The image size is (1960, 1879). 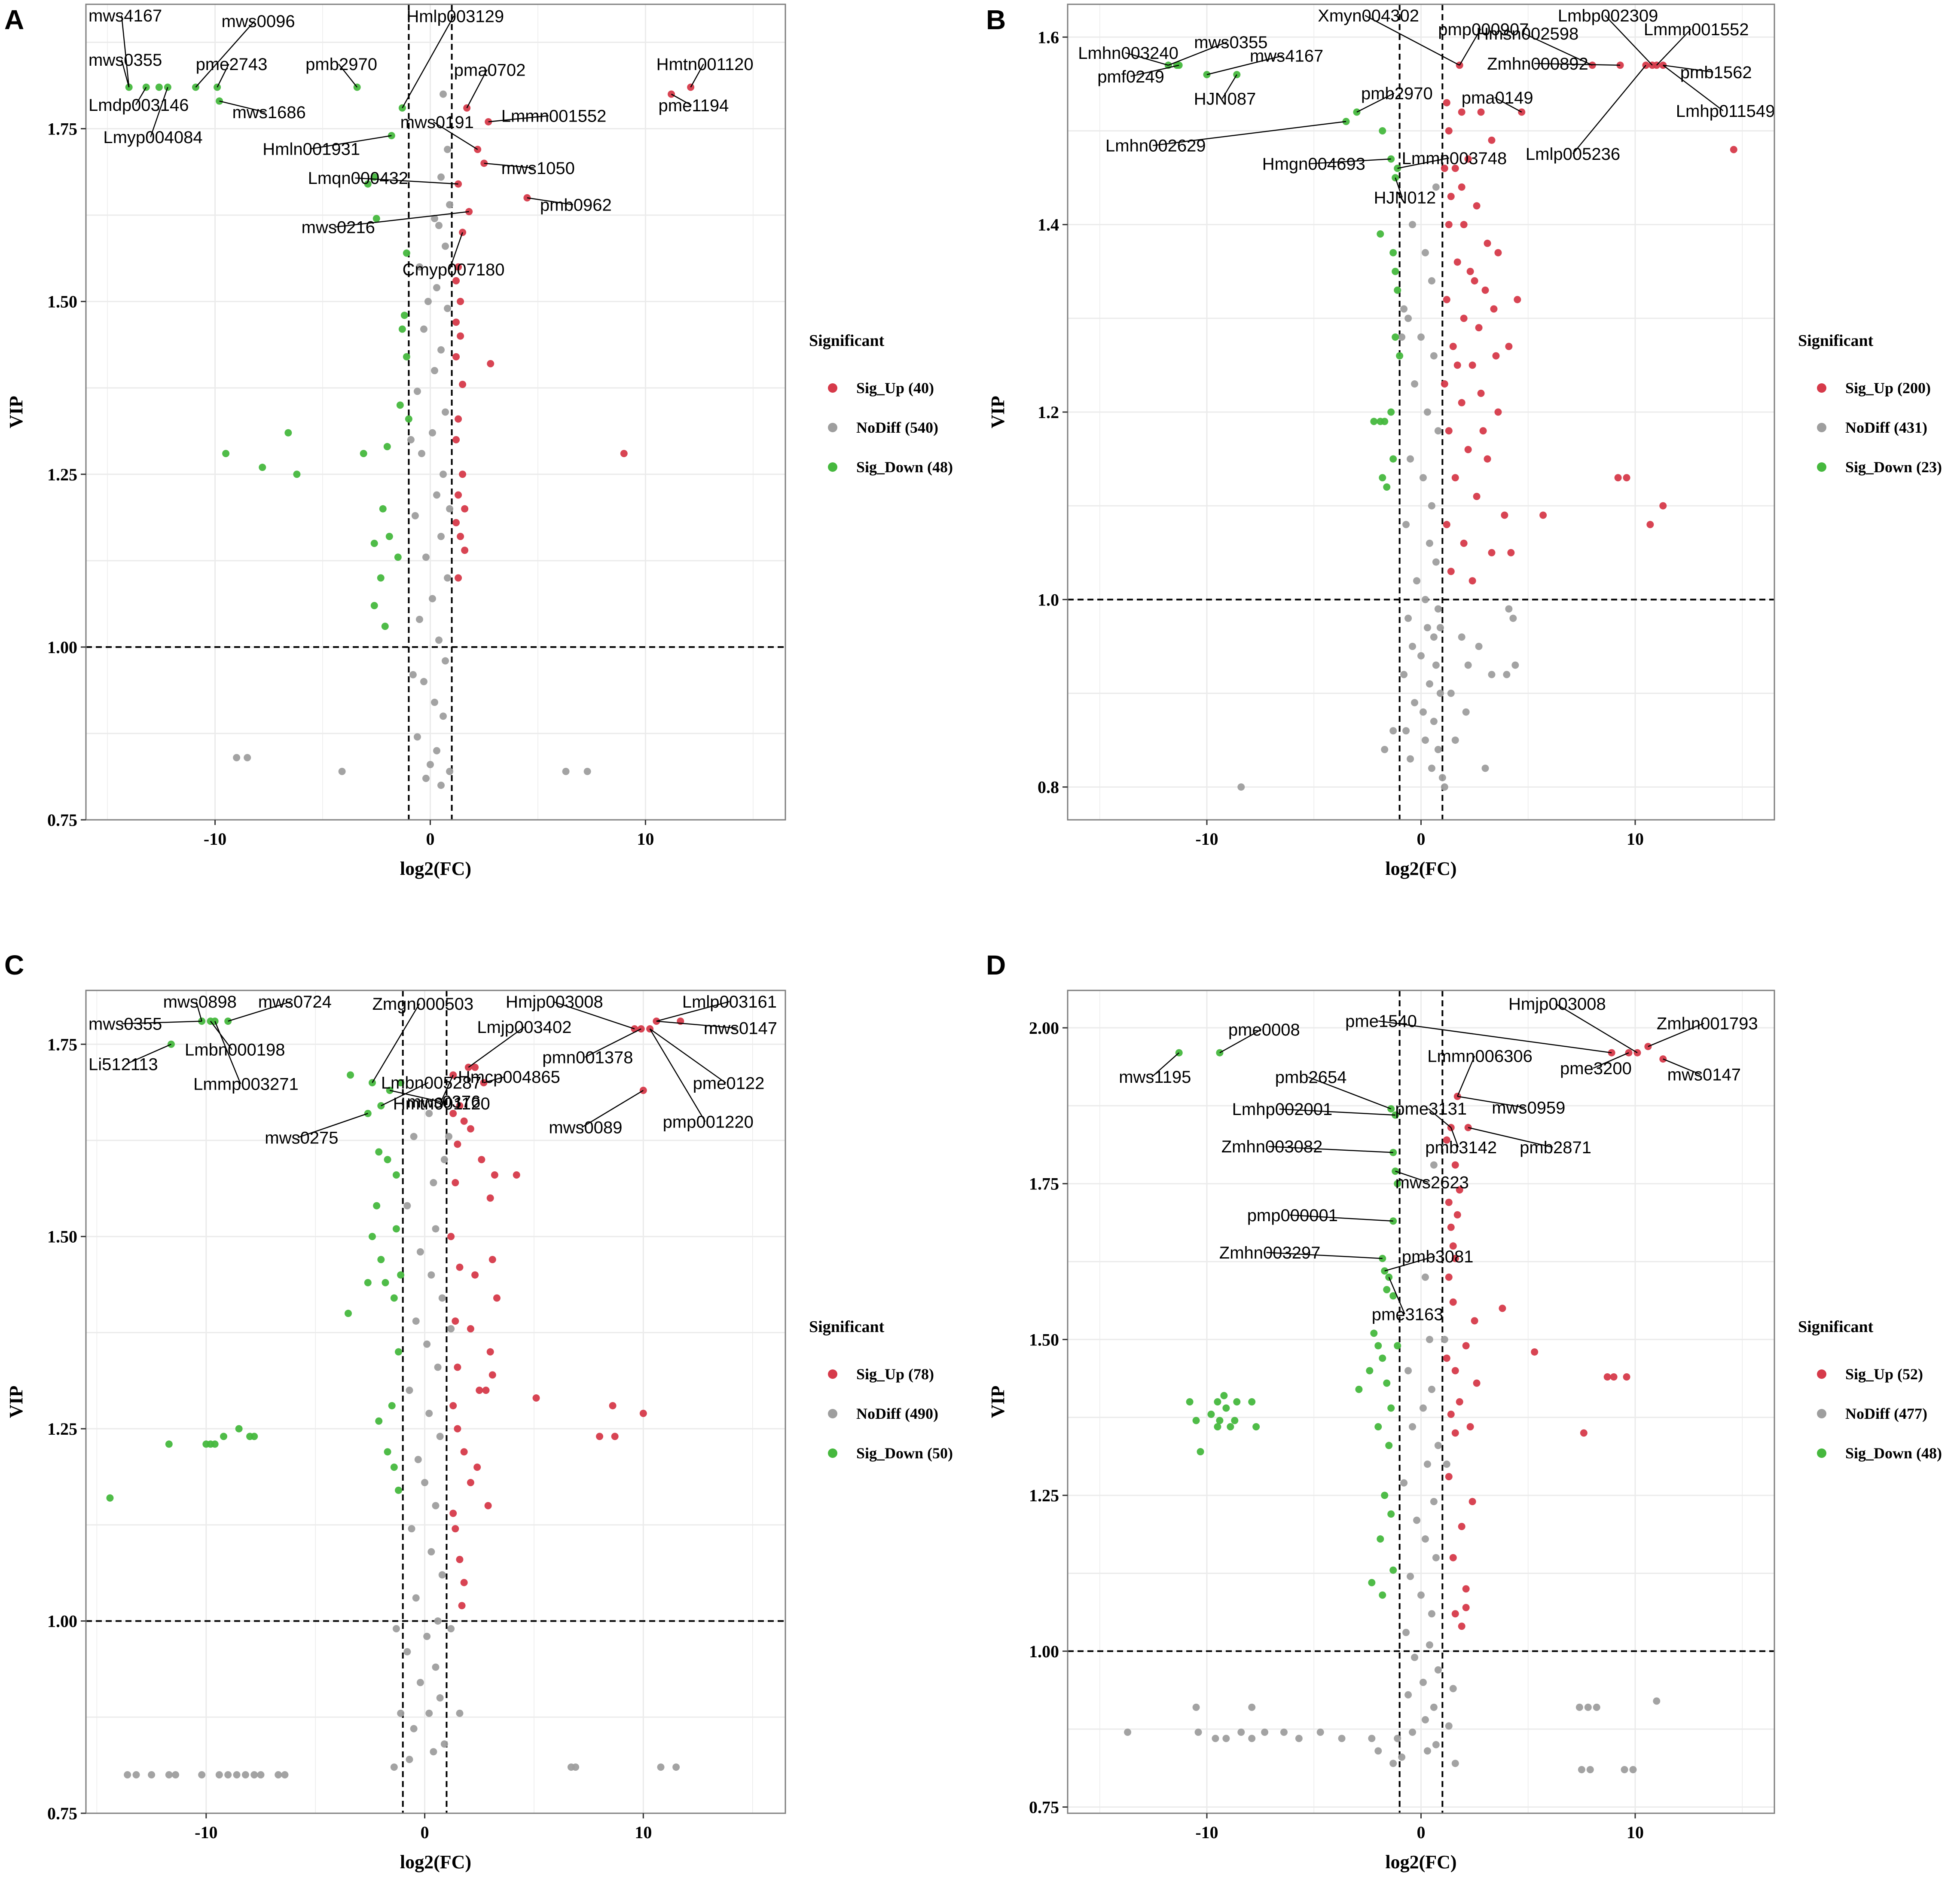 I want to click on point-label: pmb2654, so click(x=1311, y=1077).